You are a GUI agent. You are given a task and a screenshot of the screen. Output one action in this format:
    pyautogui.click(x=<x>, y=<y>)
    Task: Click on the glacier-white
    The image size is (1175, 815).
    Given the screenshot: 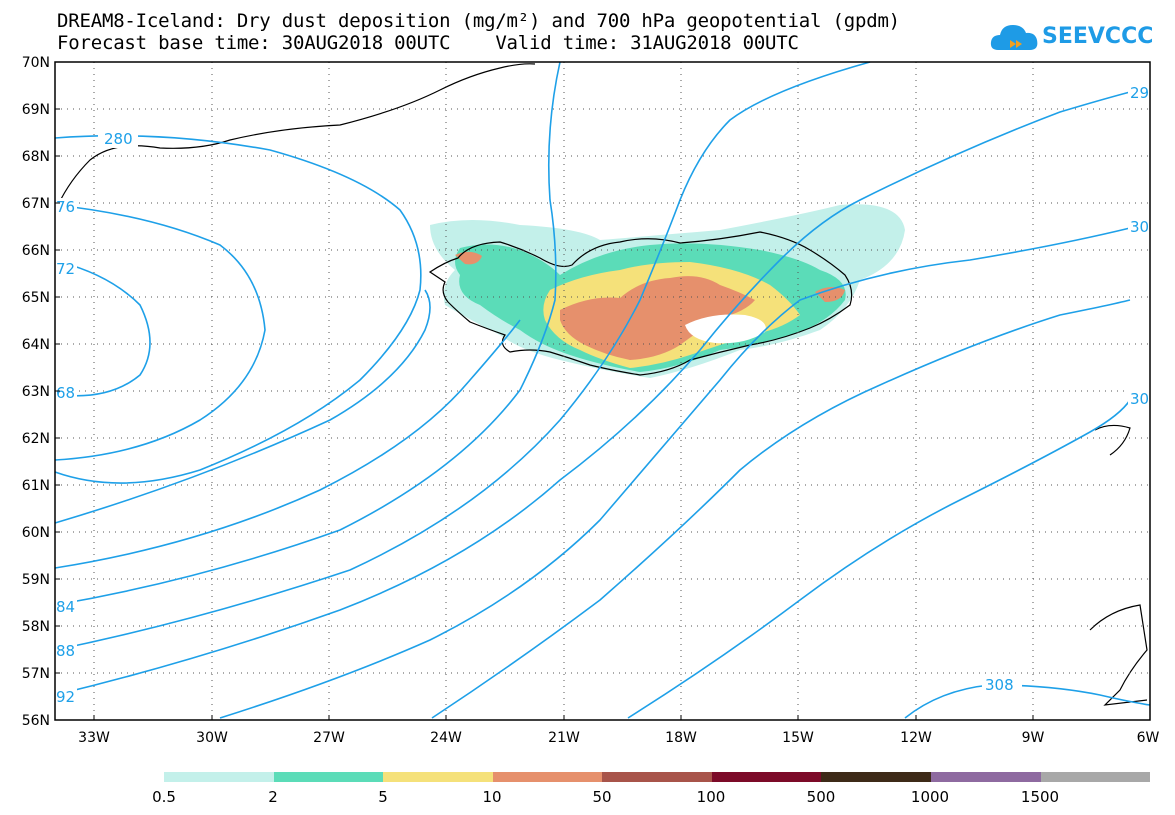 What is the action you would take?
    pyautogui.click(x=725, y=329)
    